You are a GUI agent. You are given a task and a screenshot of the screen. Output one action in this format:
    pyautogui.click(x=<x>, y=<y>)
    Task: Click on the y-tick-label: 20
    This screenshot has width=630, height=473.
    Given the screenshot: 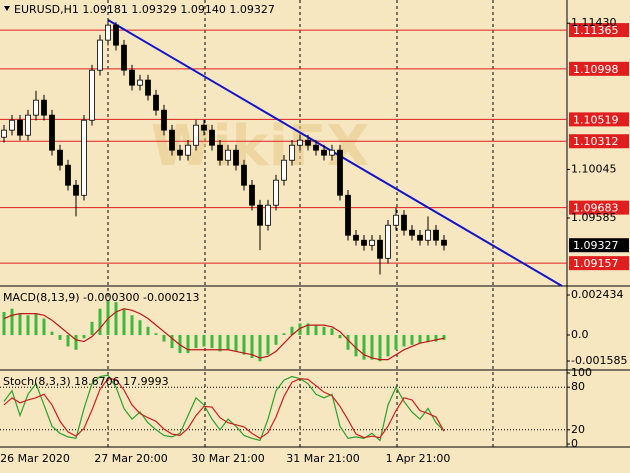 What is the action you would take?
    pyautogui.click(x=578, y=429)
    